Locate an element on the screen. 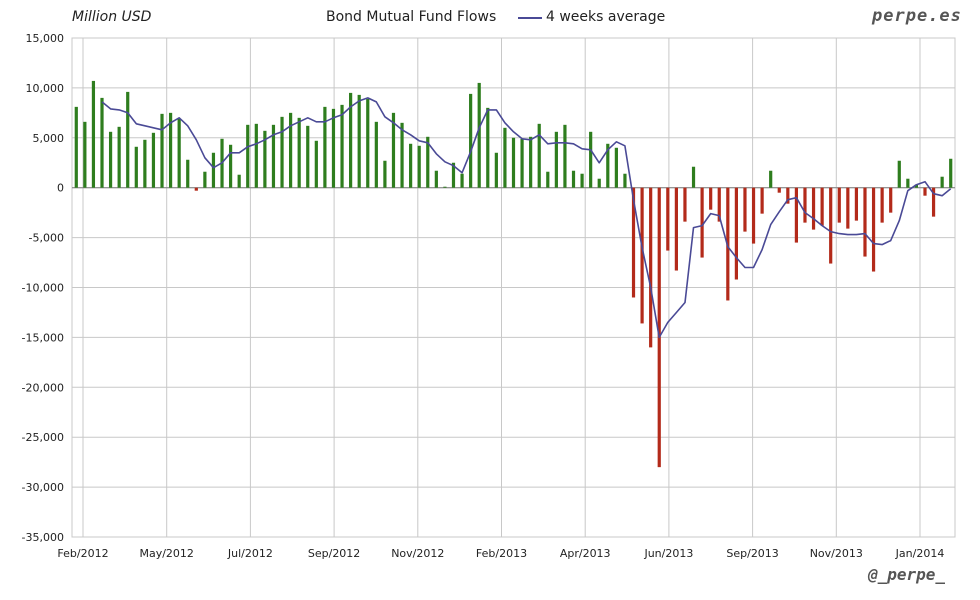 This screenshot has width=980, height=600. x-tick-label: Jul/2012 is located at coordinates (250, 553).